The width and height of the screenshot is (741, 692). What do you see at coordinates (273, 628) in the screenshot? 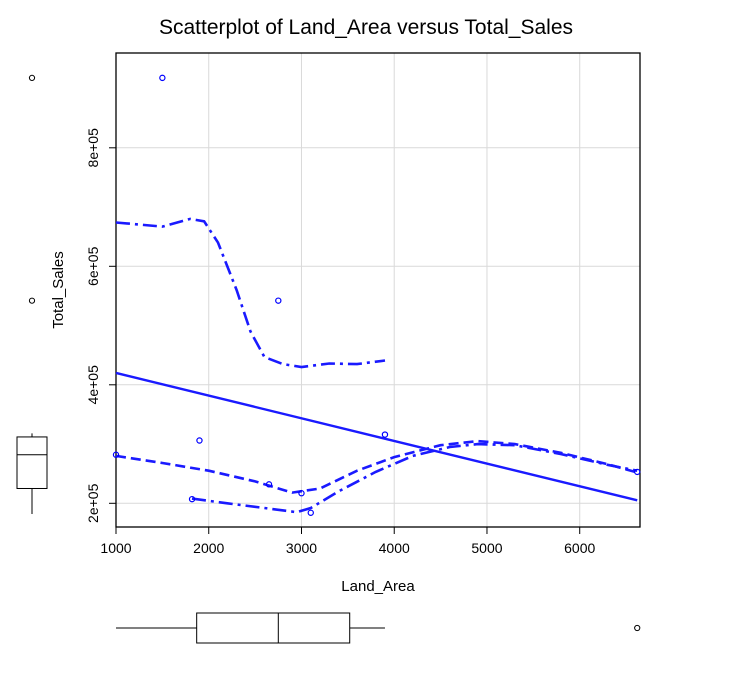
I see `x-box` at bounding box center [273, 628].